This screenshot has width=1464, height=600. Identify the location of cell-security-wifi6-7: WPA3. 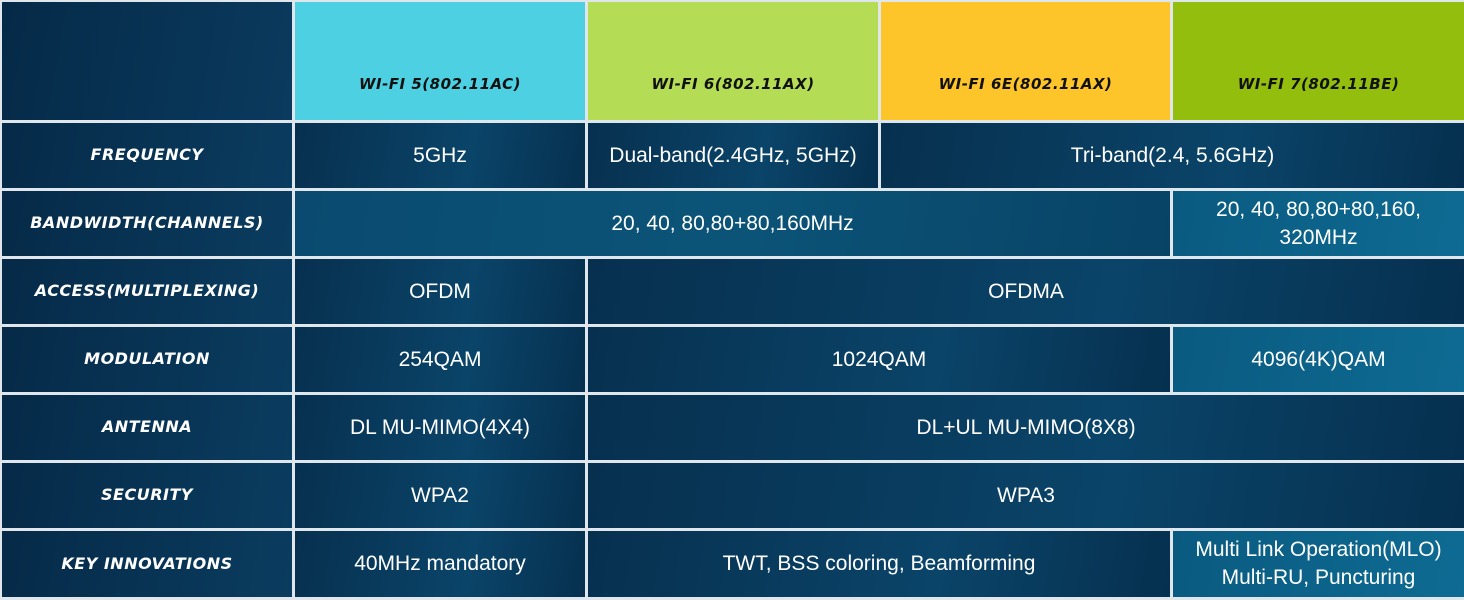
(1026, 495).